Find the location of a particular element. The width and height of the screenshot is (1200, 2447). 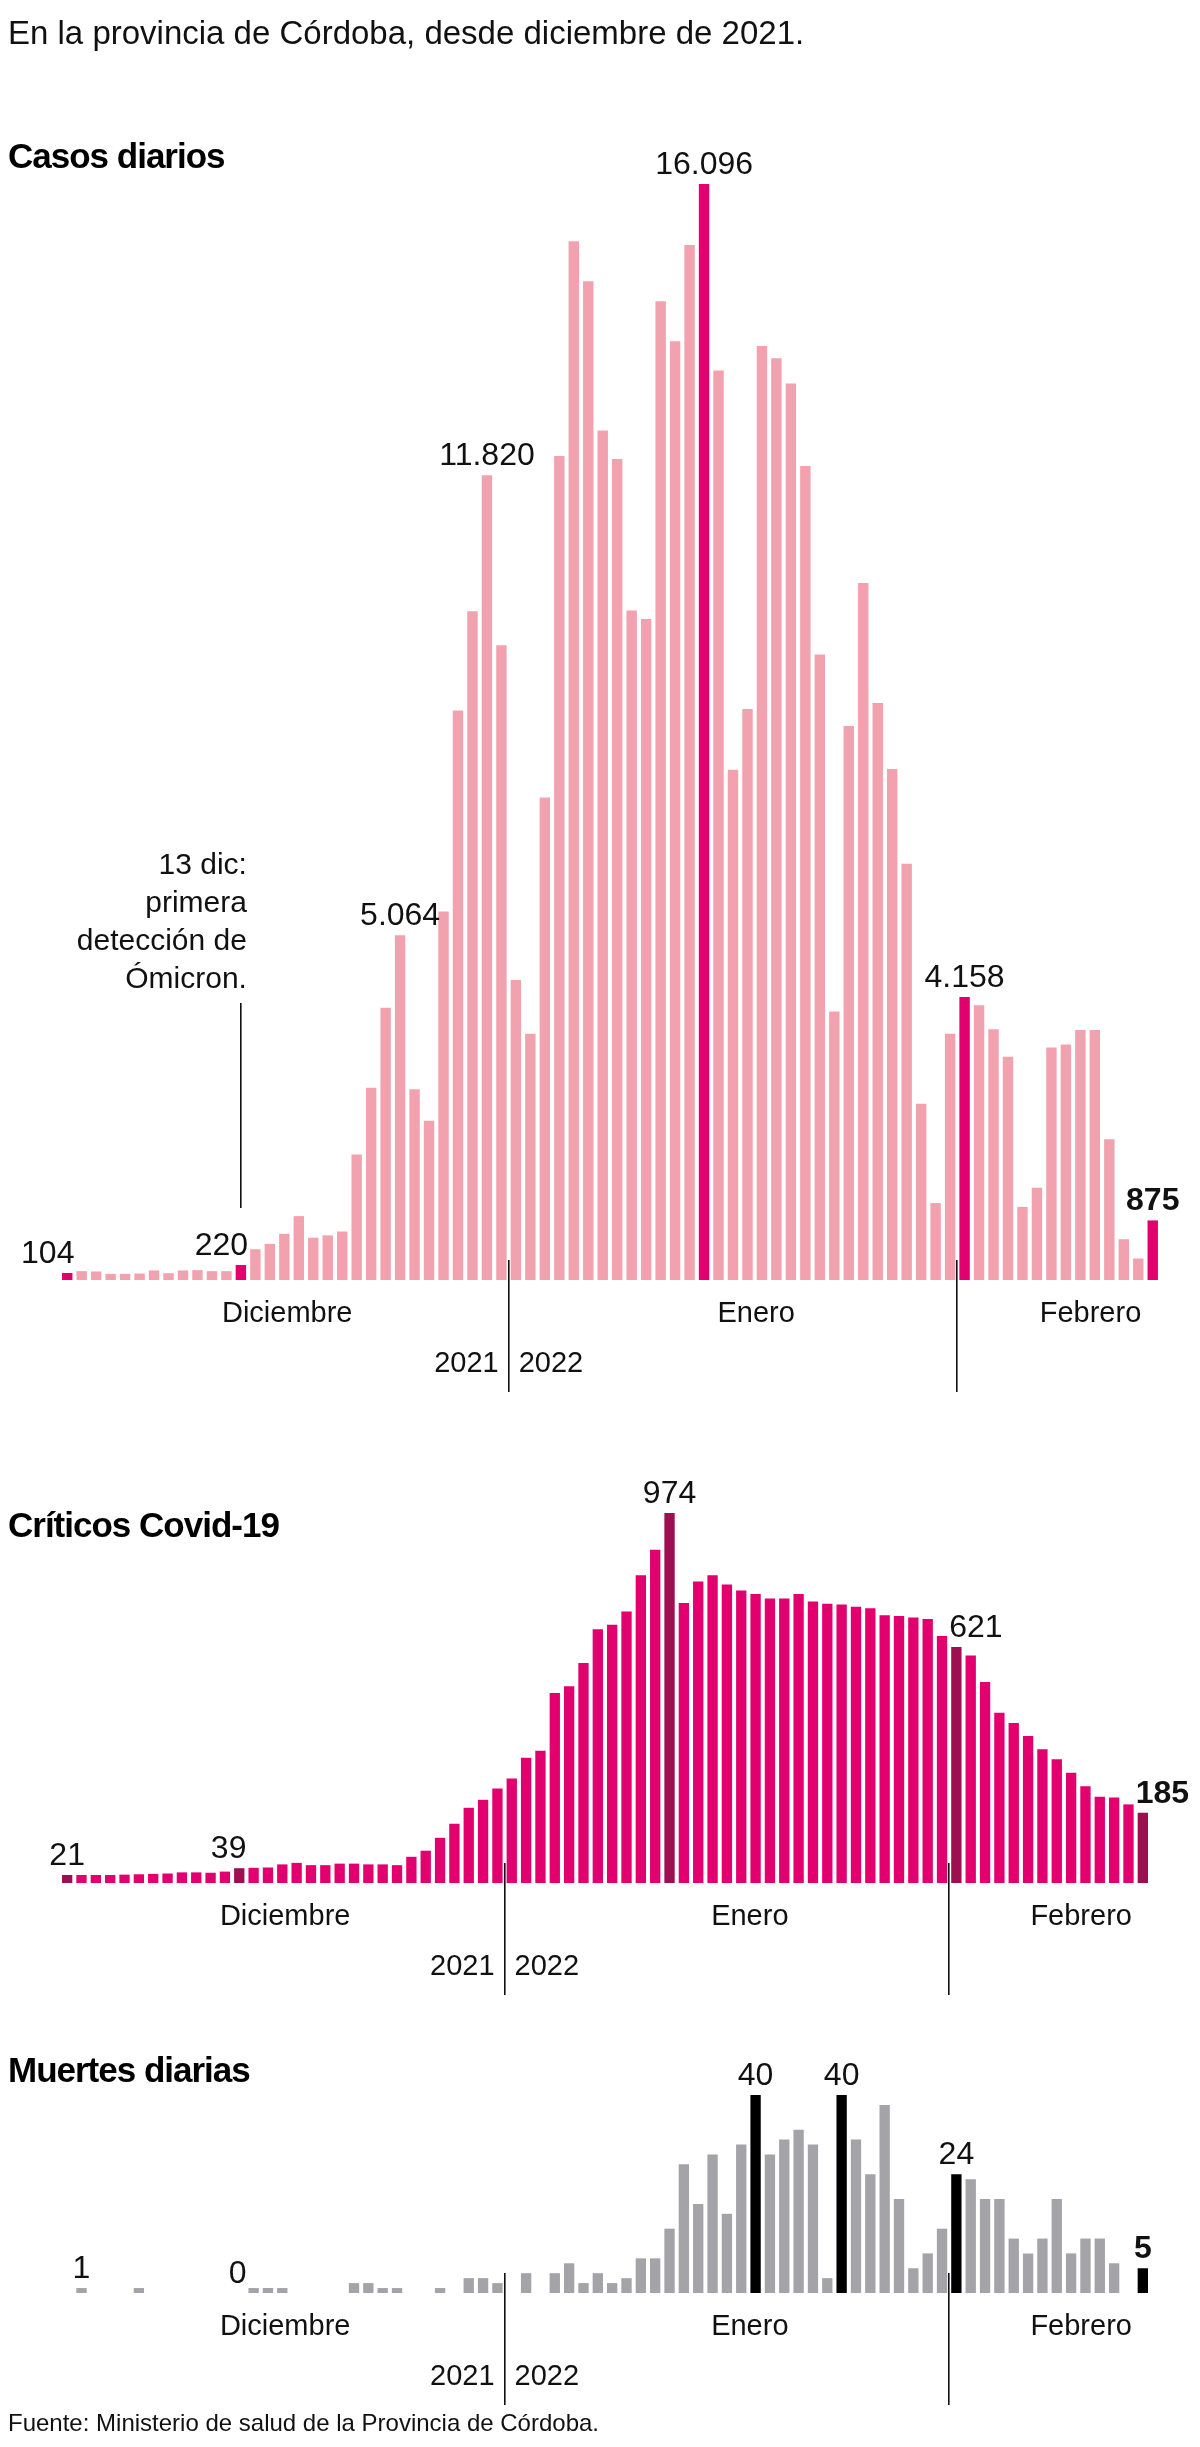

data-label: 185 is located at coordinates (1162, 1791).